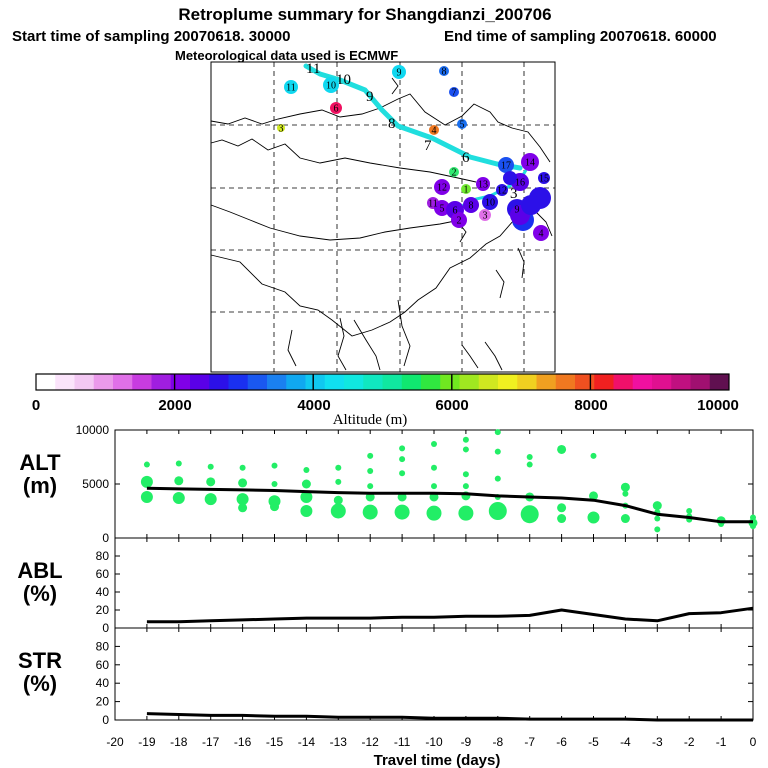 The width and height of the screenshot is (768, 768). Describe the element at coordinates (625, 742) in the screenshot. I see `x-tick-label: -4` at that location.